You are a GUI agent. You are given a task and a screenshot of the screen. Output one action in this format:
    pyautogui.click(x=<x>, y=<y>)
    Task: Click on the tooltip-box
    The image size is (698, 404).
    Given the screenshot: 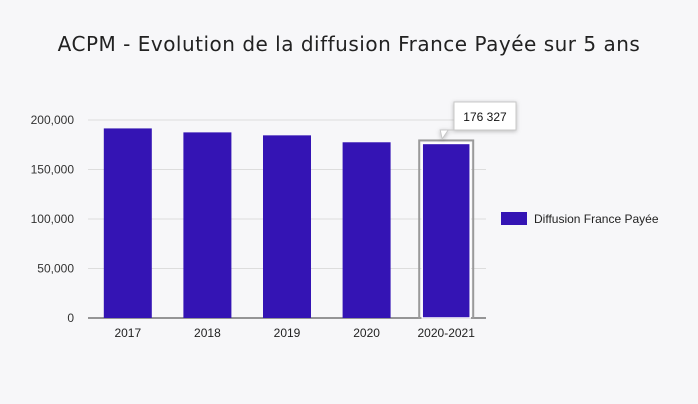 What is the action you would take?
    pyautogui.click(x=478, y=121)
    